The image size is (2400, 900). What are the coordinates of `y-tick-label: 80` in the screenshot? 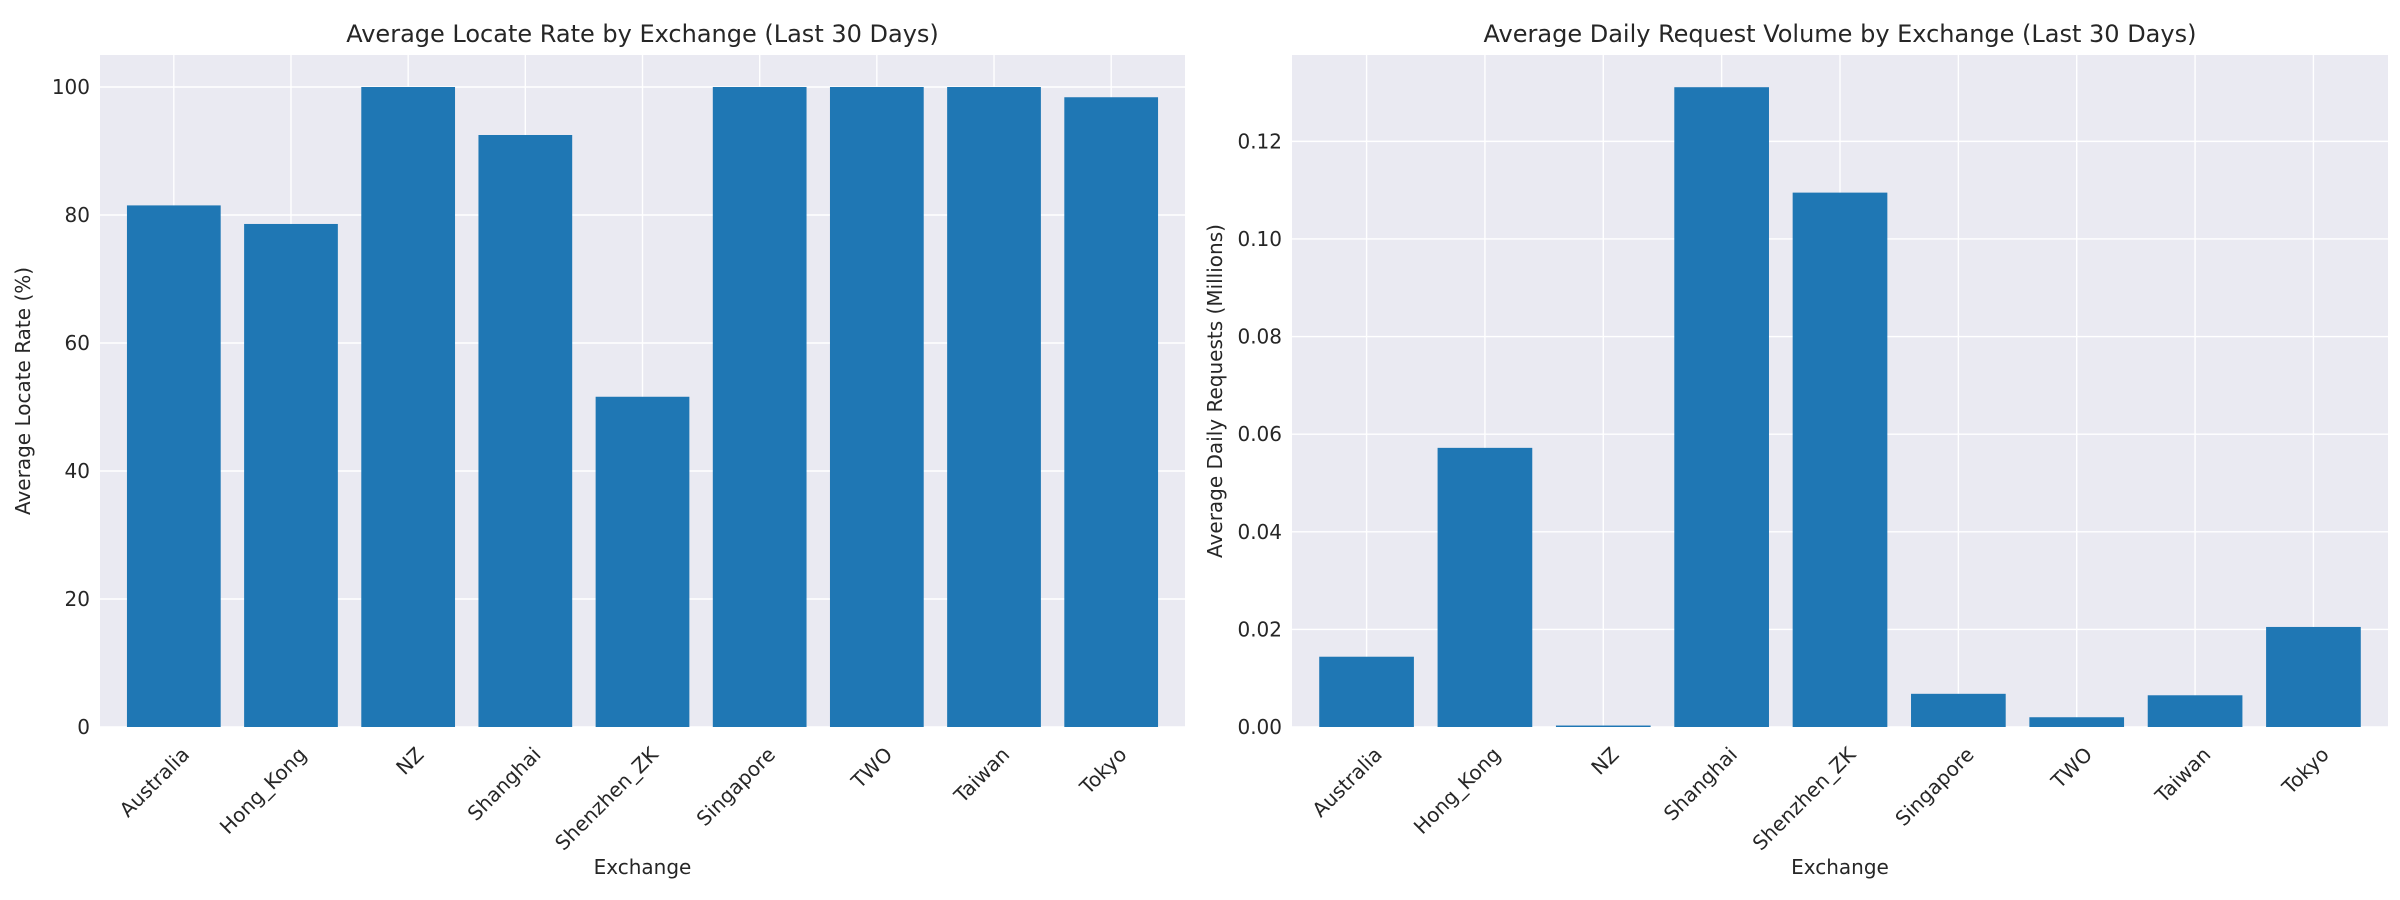 It's located at (77, 215).